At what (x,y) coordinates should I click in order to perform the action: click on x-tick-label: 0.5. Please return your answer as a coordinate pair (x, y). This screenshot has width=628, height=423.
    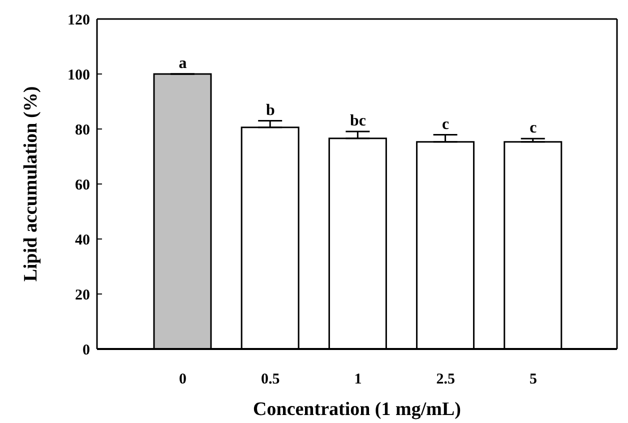
    Looking at the image, I should click on (270, 380).